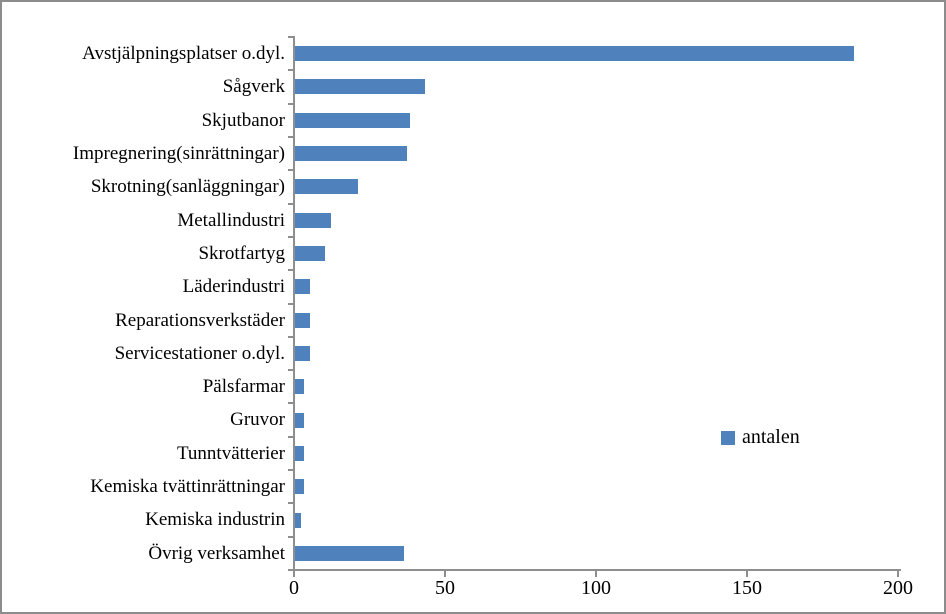 This screenshot has height=614, width=946. Describe the element at coordinates (728, 437) in the screenshot. I see `legend-color-swatch-icon` at that location.